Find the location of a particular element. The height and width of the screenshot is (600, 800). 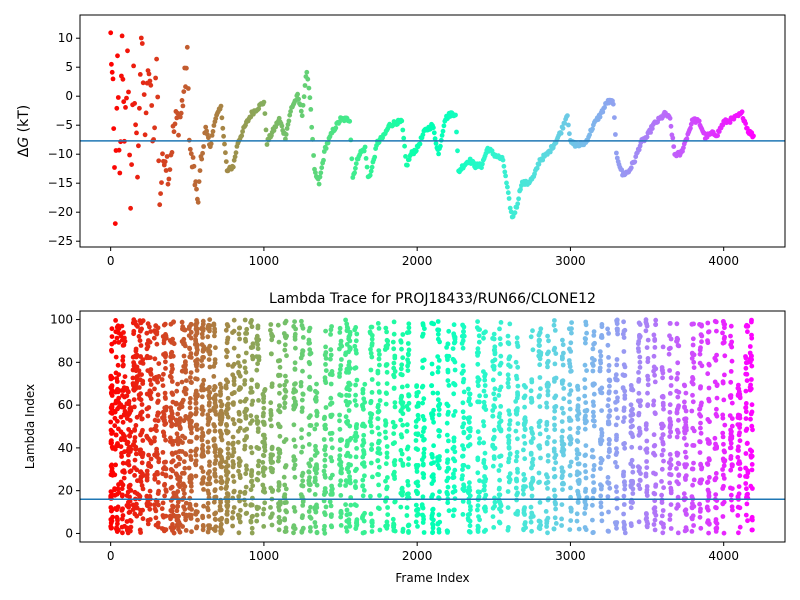

y-tick-label: −5 is located at coordinates (64, 125).